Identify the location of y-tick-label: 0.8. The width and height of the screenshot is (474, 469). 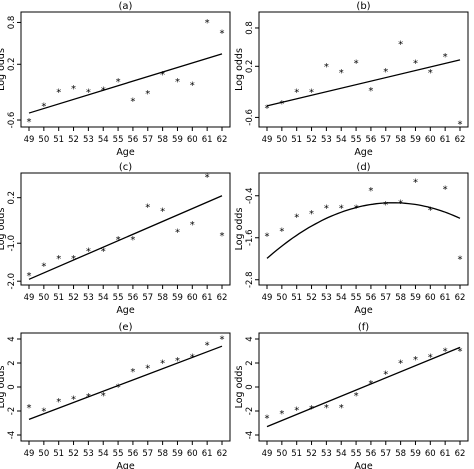
(250, 28).